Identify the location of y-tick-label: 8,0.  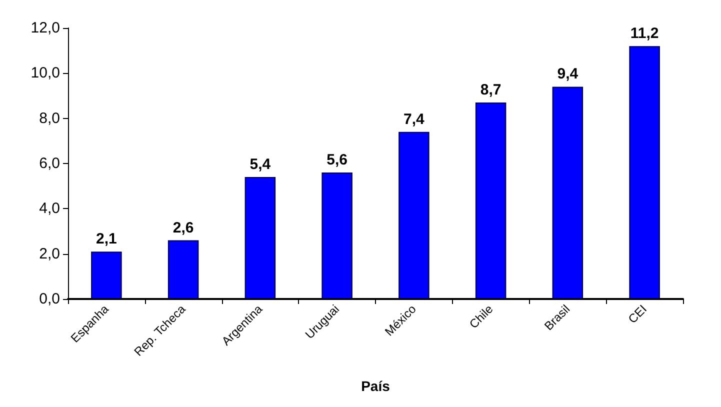
(49, 118).